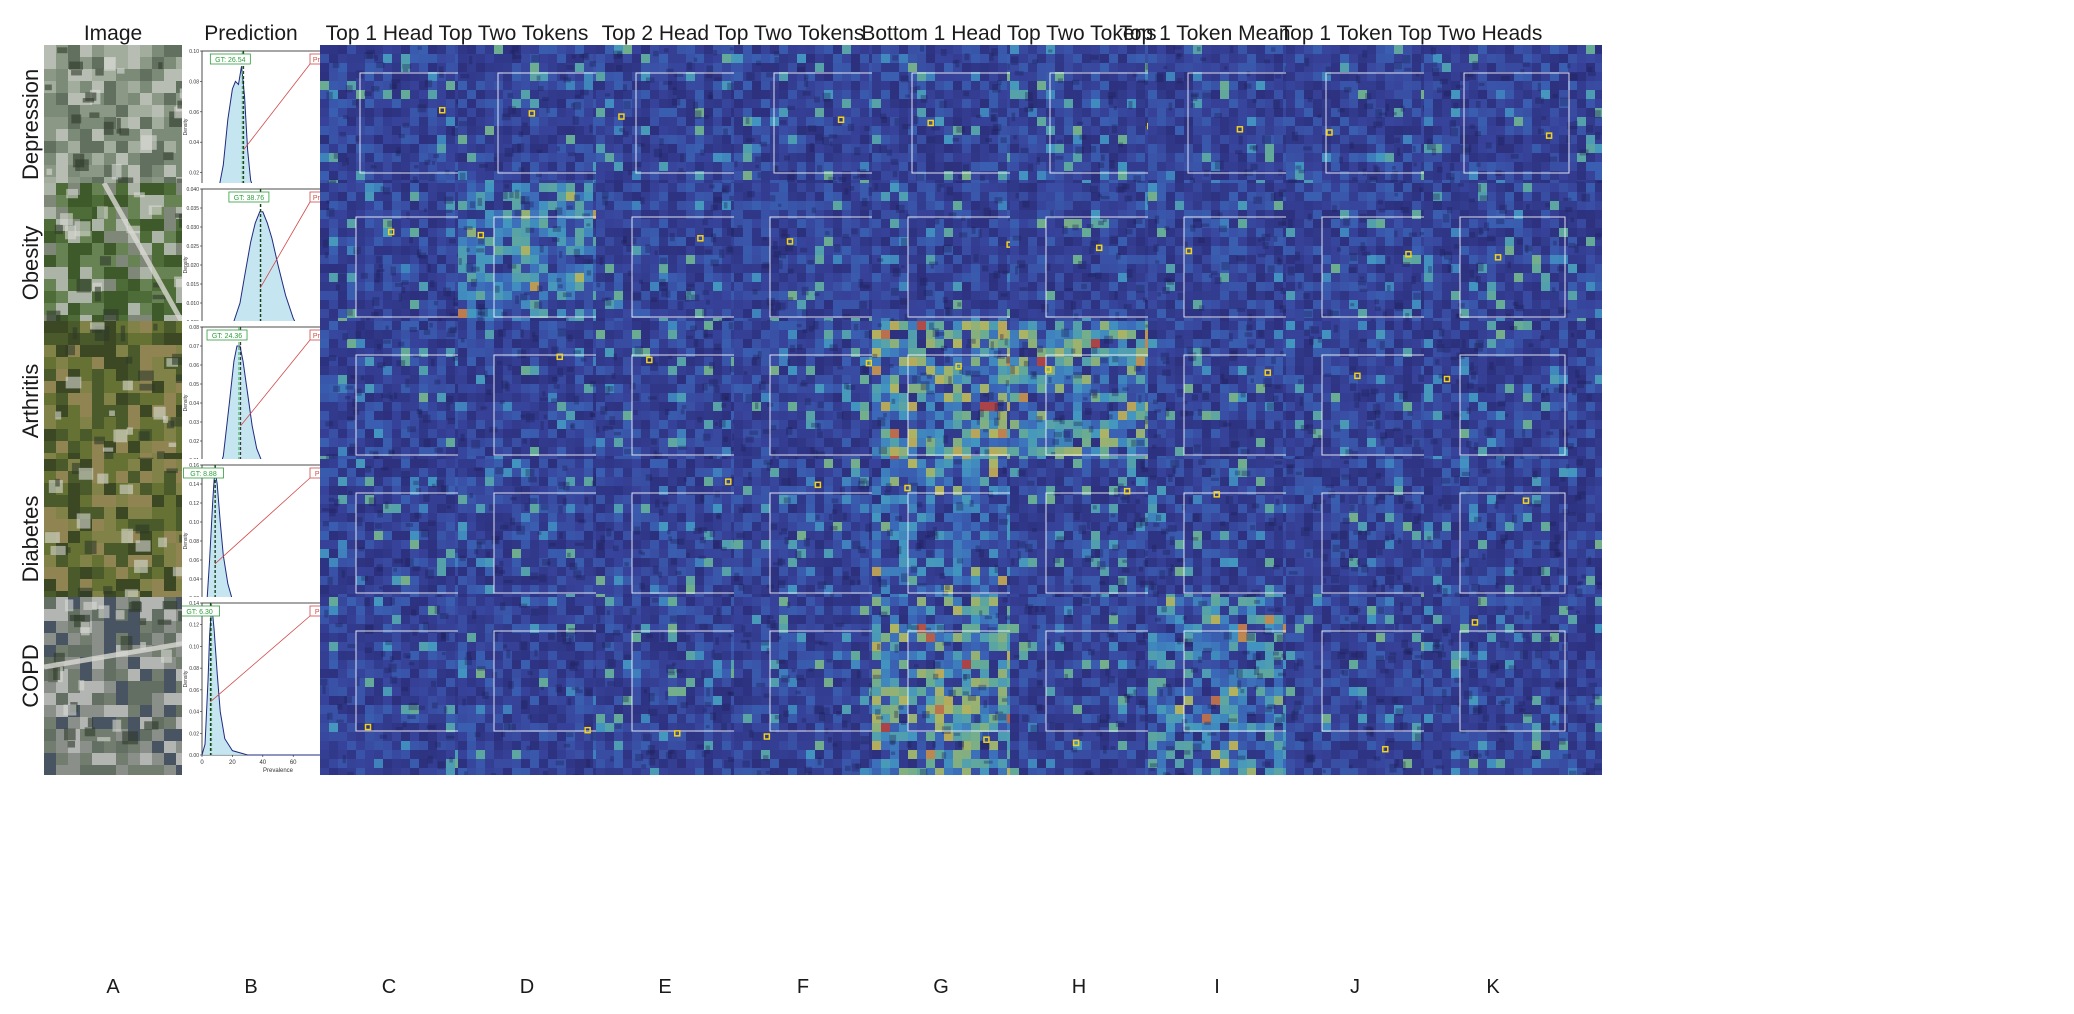 Image resolution: width=2074 pixels, height=1014 pixels. I want to click on header-prediction: Prediction, so click(250, 34).